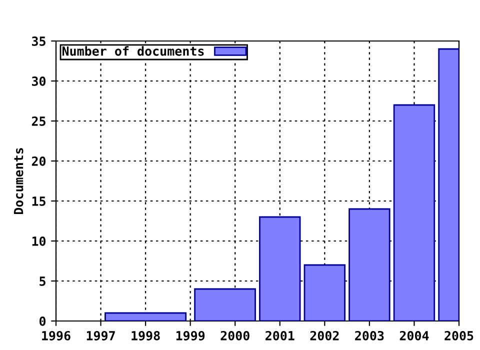 This screenshot has width=480, height=350. What do you see at coordinates (190, 335) in the screenshot?
I see `x-tick-label: 1999` at bounding box center [190, 335].